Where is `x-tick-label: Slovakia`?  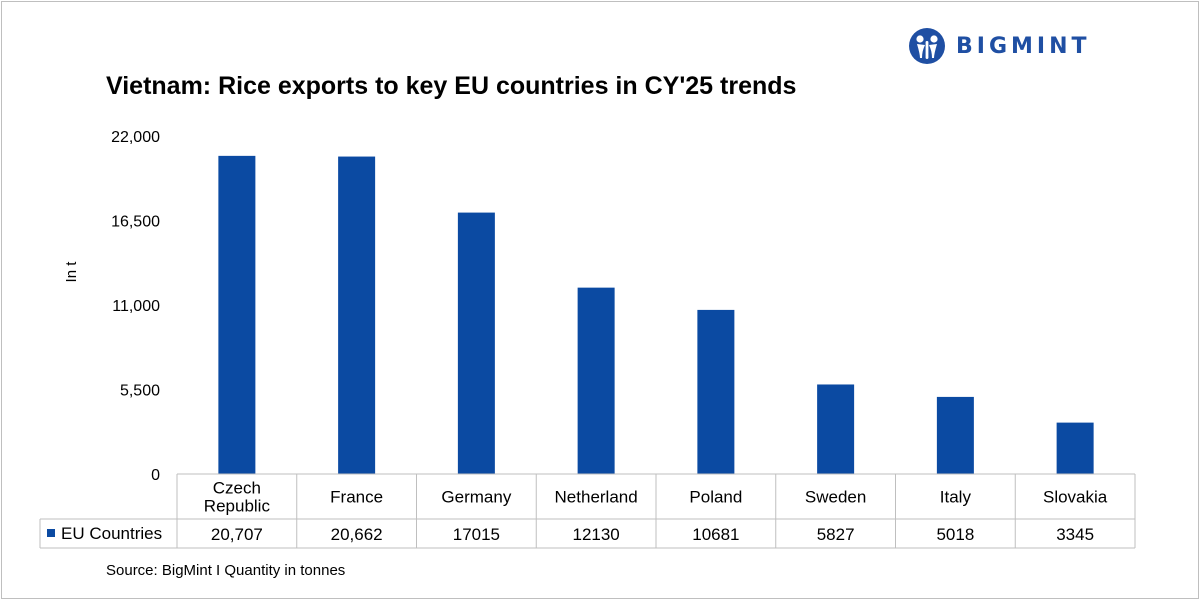 x-tick-label: Slovakia is located at coordinates (1075, 497).